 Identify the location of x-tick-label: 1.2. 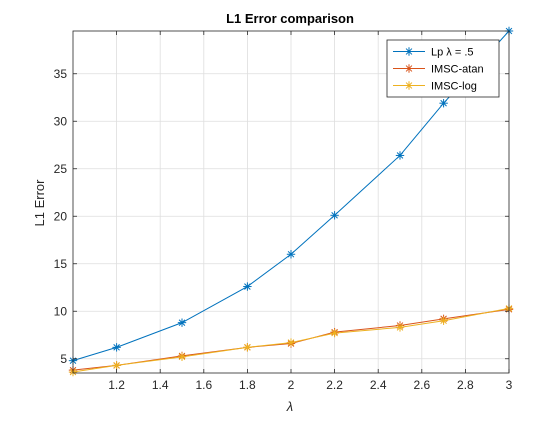
(116, 385).